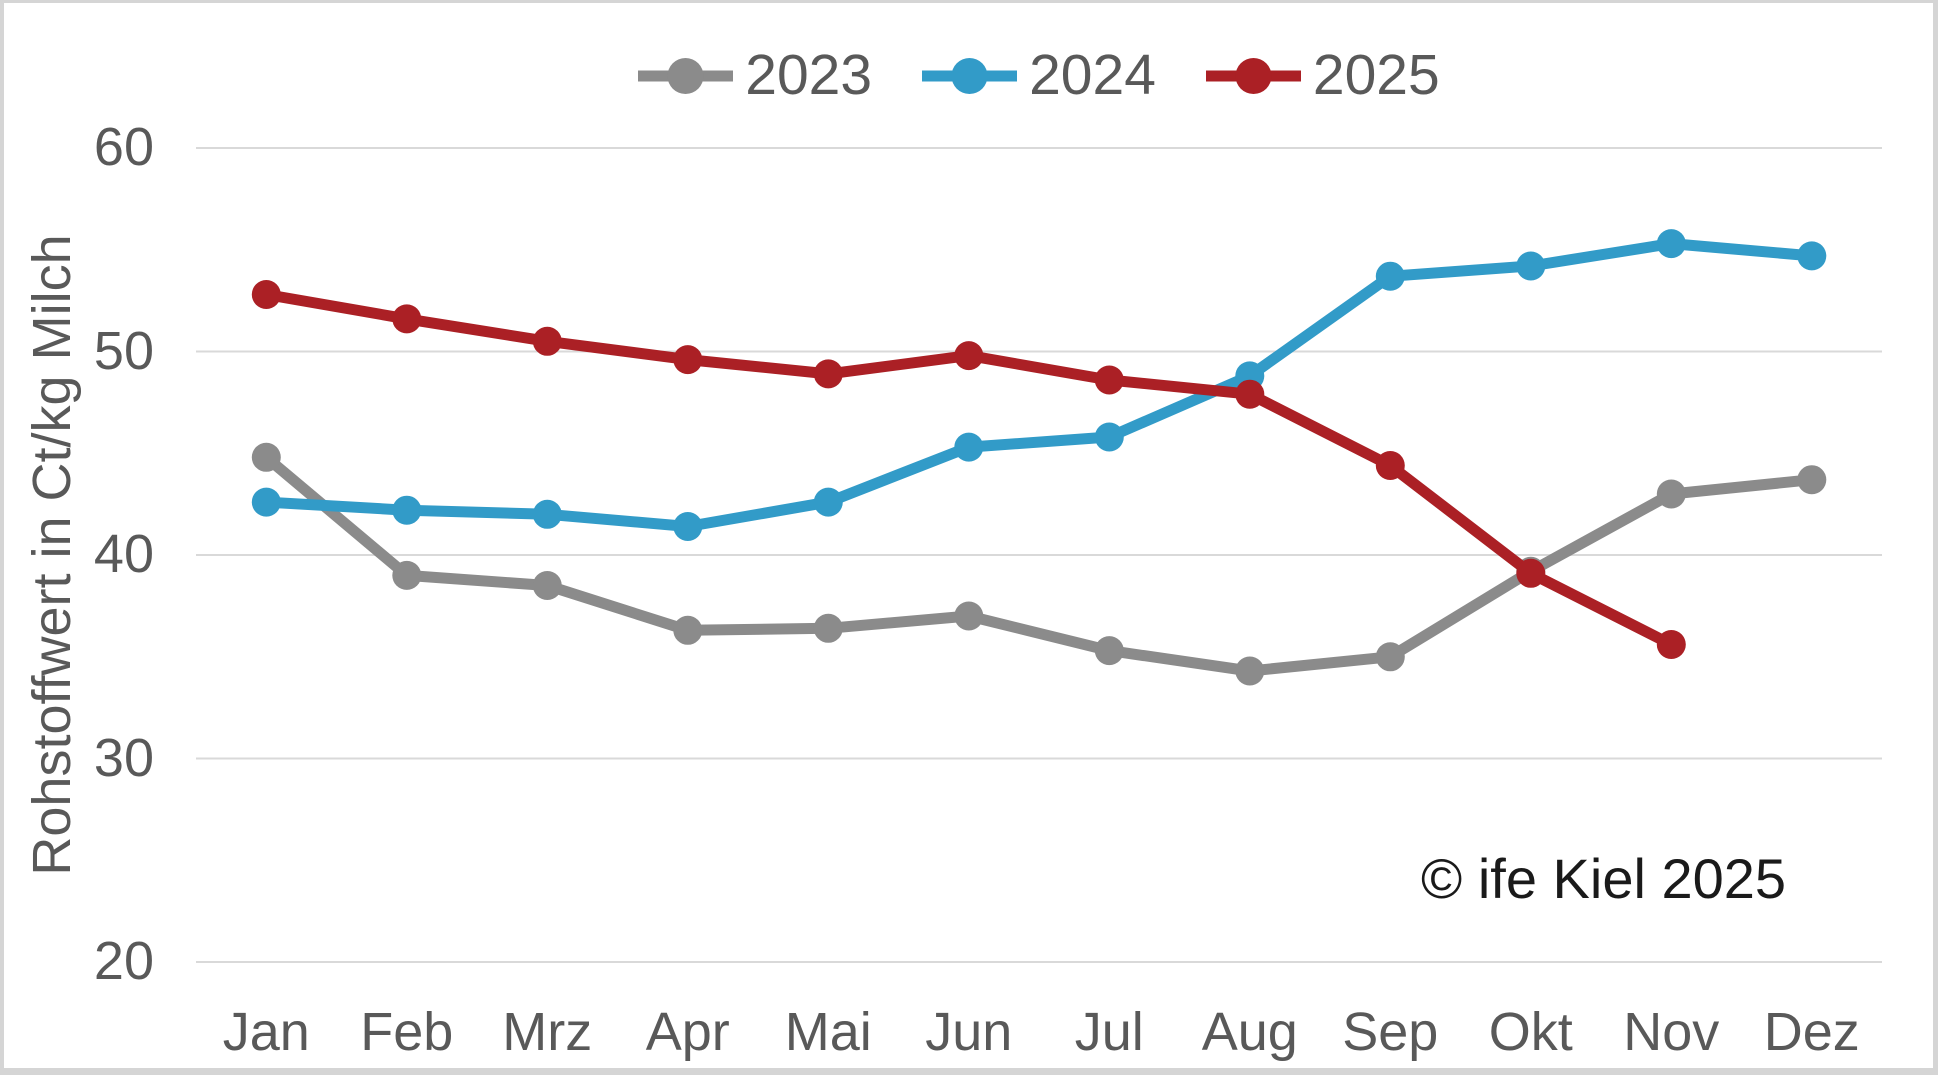 This screenshot has height=1075, width=1938. What do you see at coordinates (687, 1032) in the screenshot?
I see `x-axis-label-apr: Apr` at bounding box center [687, 1032].